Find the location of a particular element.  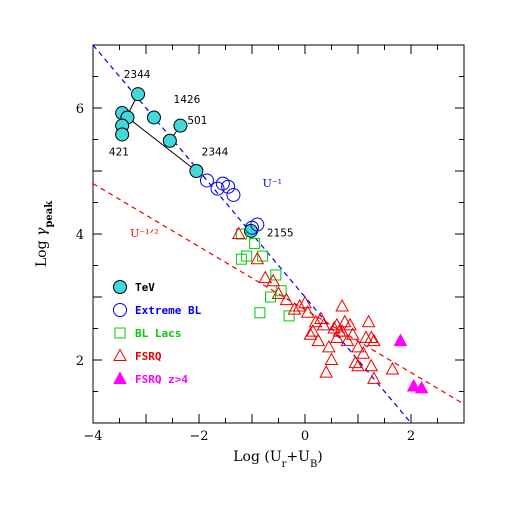

connector-line is located at coordinates (162, 144).